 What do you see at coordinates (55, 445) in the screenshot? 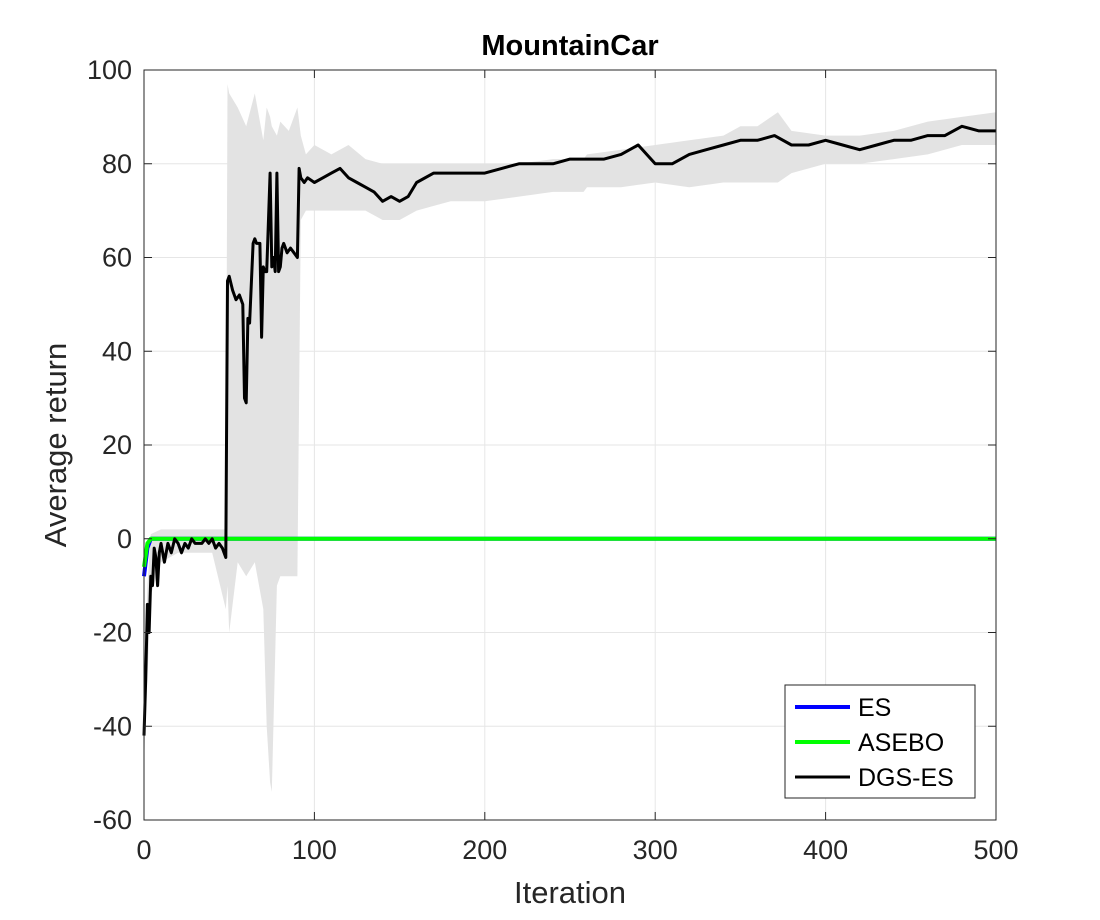
I see `y-axis-label: Average return` at bounding box center [55, 445].